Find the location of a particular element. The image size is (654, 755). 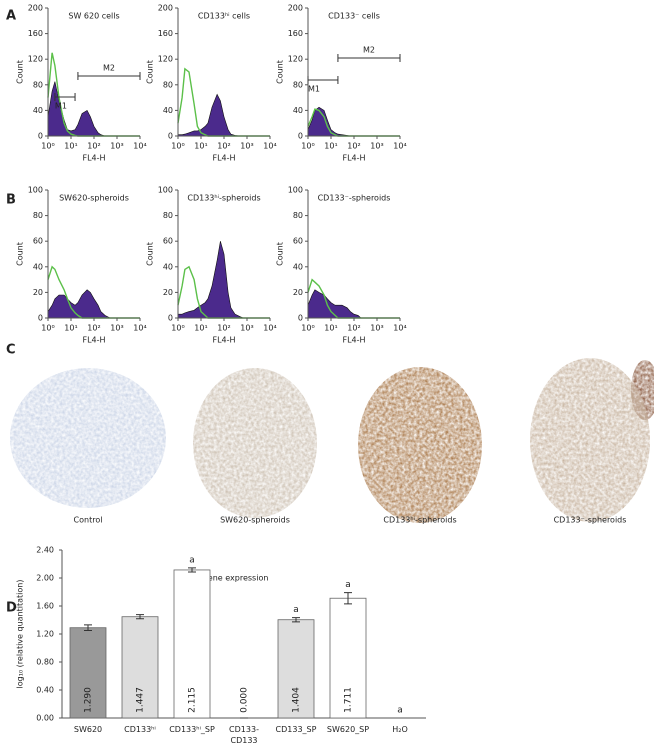

x-tick-label: CD133_SP is located at coordinates (296, 729).